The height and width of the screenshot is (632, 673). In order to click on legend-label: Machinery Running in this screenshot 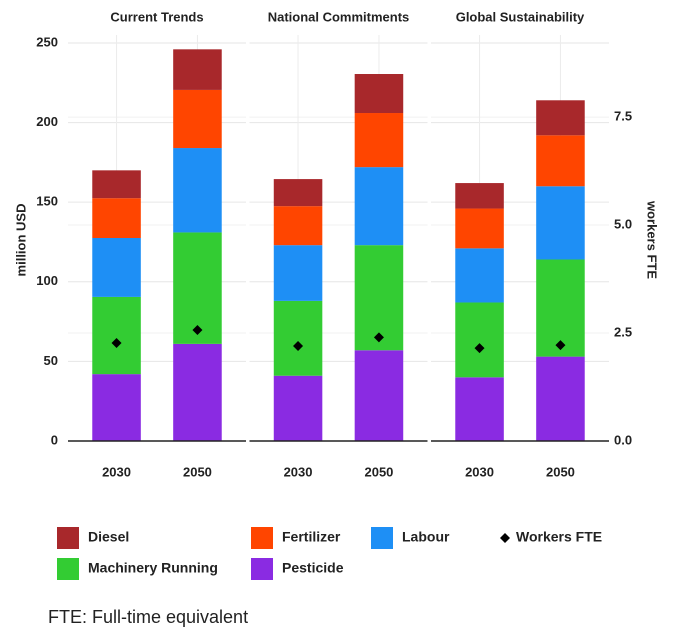, I will do `click(153, 568)`.